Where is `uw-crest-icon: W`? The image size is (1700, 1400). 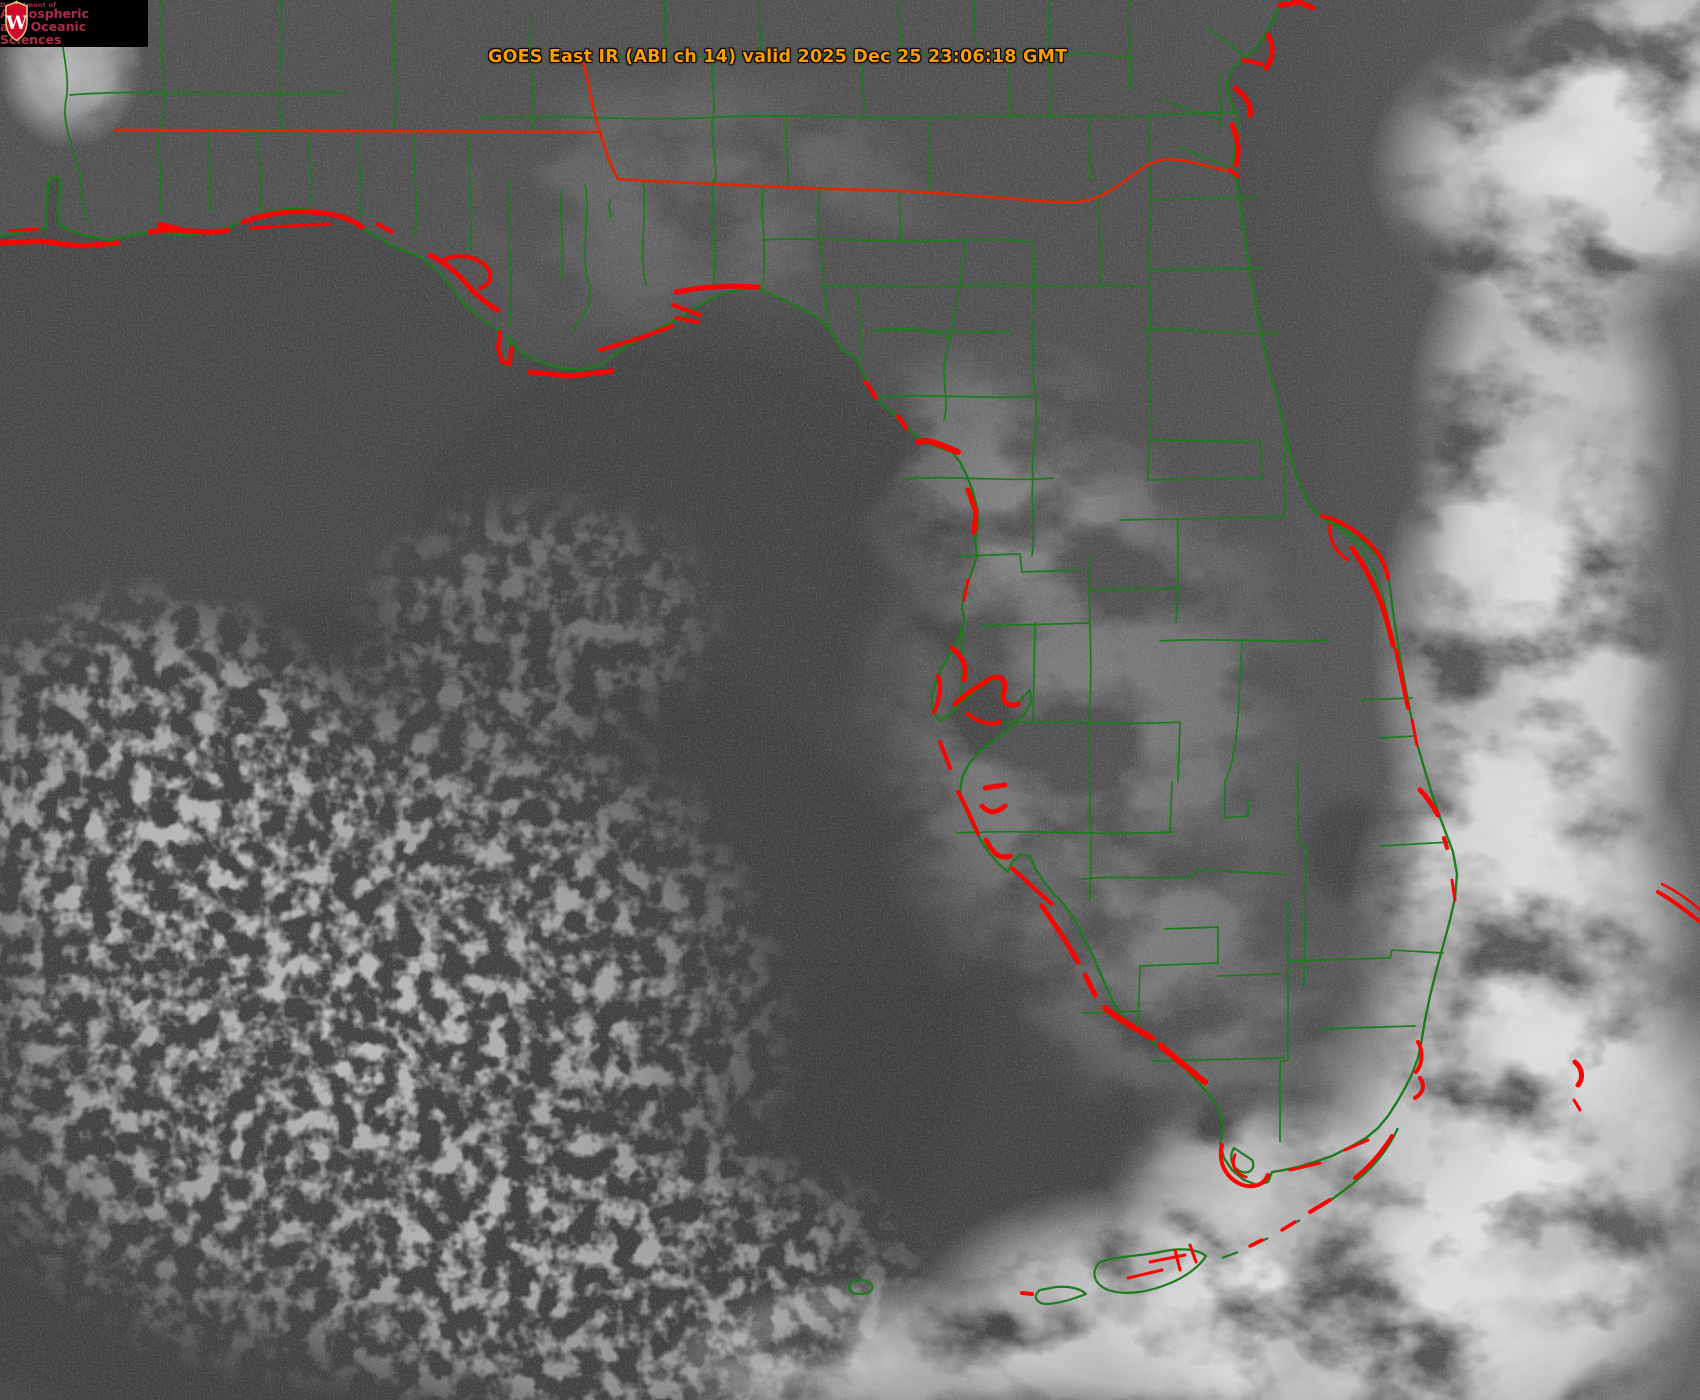 uw-crest-icon: W is located at coordinates (16, 21).